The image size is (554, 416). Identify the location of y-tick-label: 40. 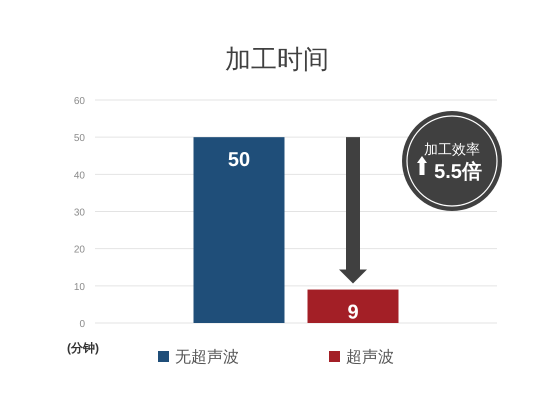
(80, 176).